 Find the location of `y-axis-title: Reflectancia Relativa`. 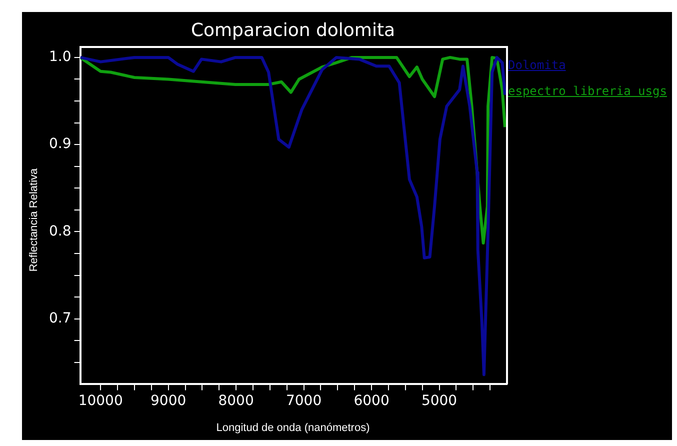

y-axis-title: Reflectancia Relativa is located at coordinates (34, 220).